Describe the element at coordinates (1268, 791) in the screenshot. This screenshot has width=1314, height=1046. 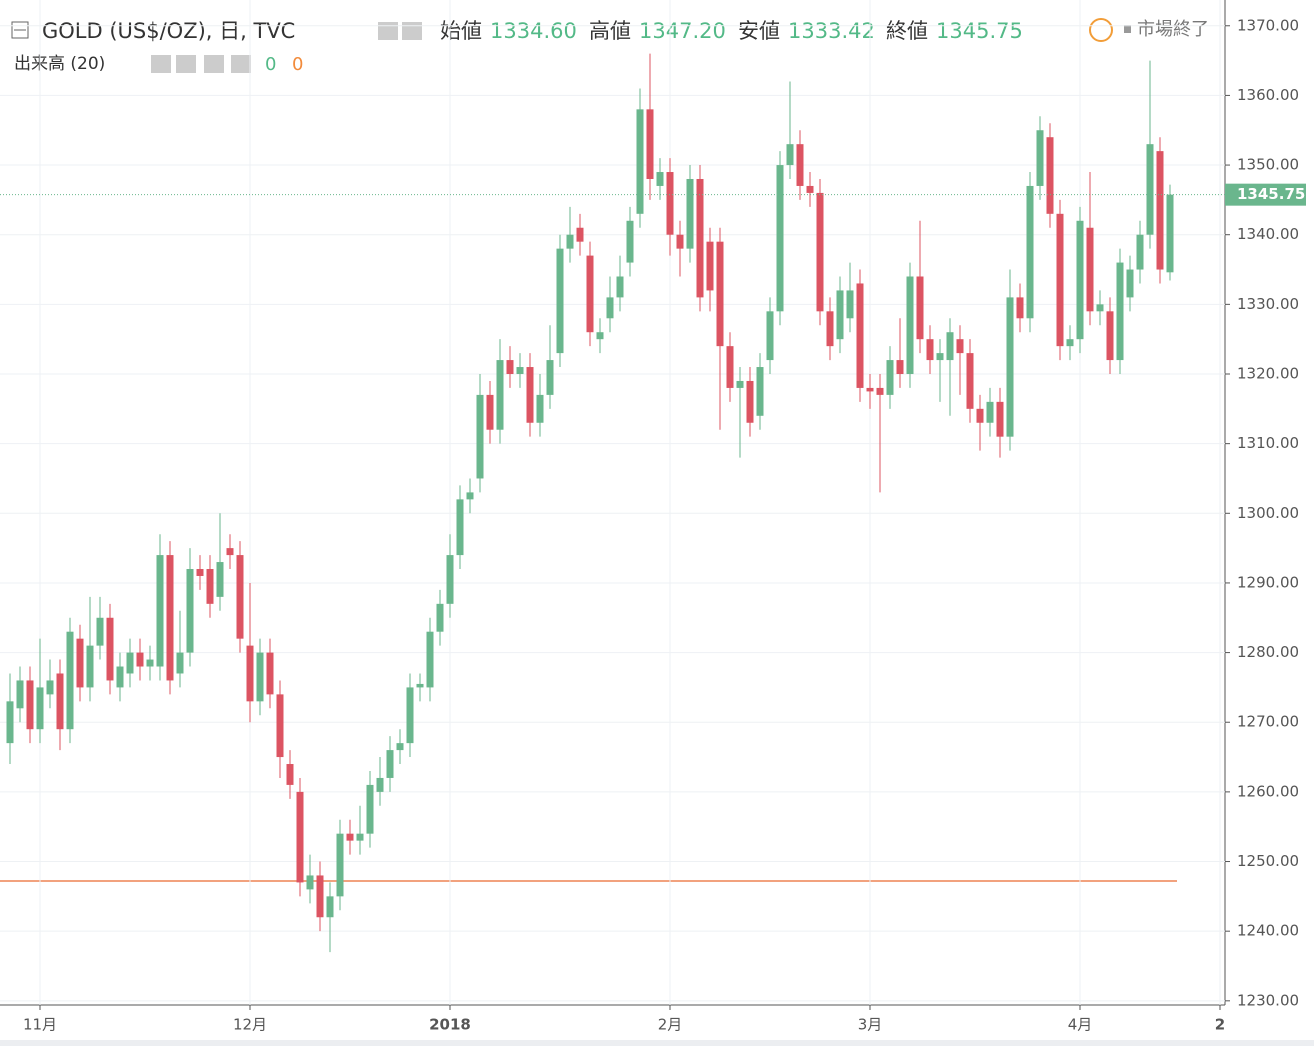
I see `y-tick-label: 1260.00` at that location.